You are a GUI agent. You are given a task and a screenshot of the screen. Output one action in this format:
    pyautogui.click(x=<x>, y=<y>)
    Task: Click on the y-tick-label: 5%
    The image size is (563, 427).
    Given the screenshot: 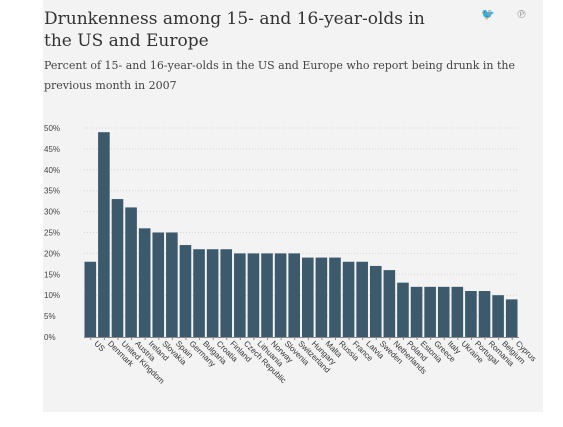 What is the action you would take?
    pyautogui.click(x=50, y=316)
    